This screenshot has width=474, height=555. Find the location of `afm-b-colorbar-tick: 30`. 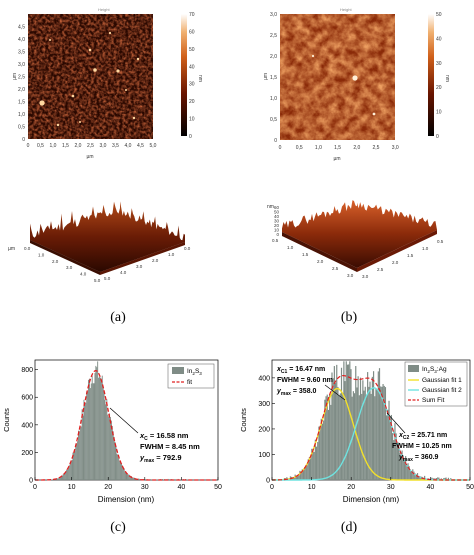

afm-b-colorbar-tick: 30 is located at coordinates (439, 64).